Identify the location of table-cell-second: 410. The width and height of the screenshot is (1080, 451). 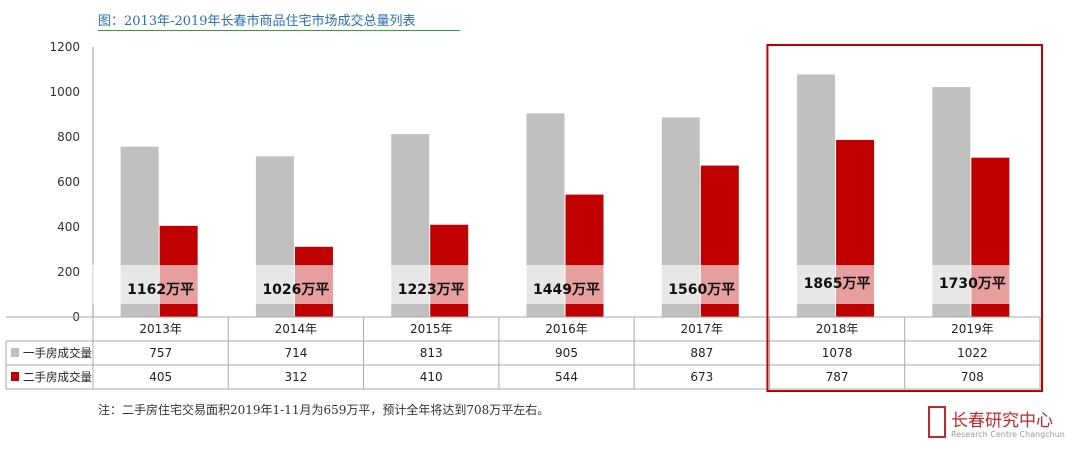
(431, 377).